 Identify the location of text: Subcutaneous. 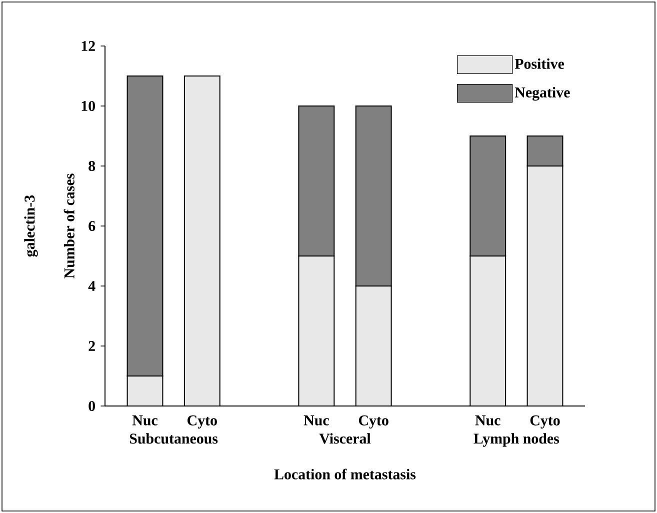
(174, 438).